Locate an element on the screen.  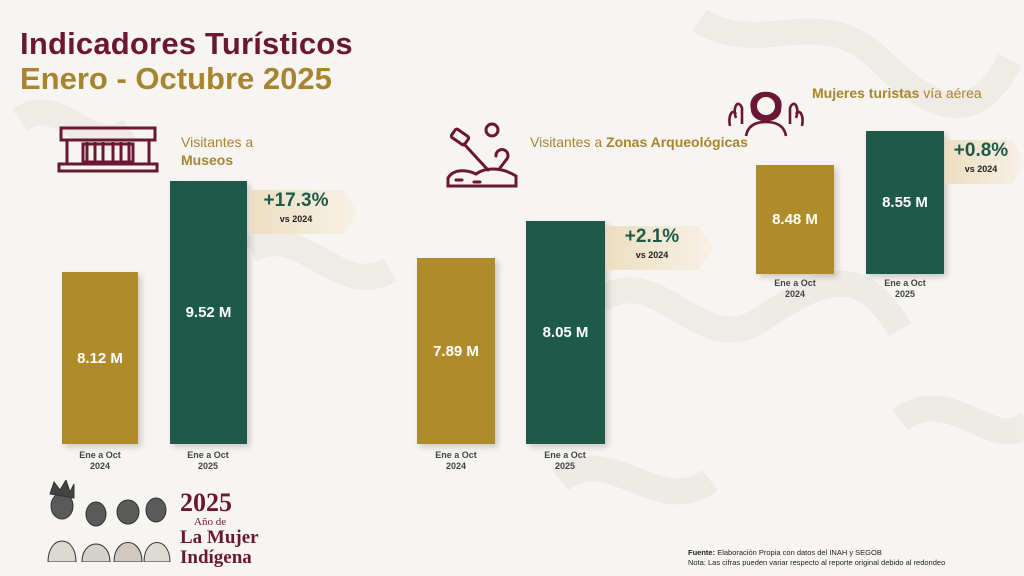
bar-museums-2025: 9.52 M is located at coordinates (208, 312).